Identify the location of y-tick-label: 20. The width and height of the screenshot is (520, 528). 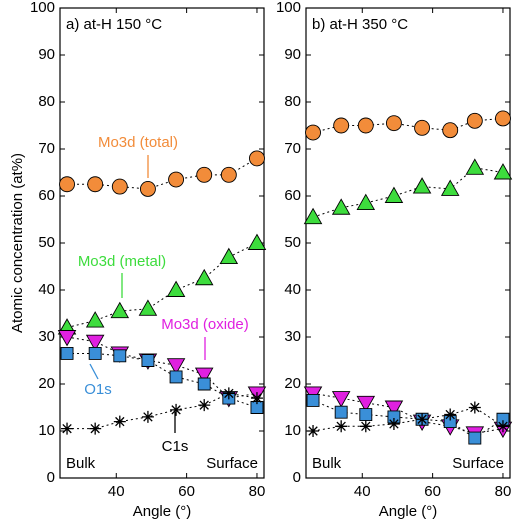
(292, 383).